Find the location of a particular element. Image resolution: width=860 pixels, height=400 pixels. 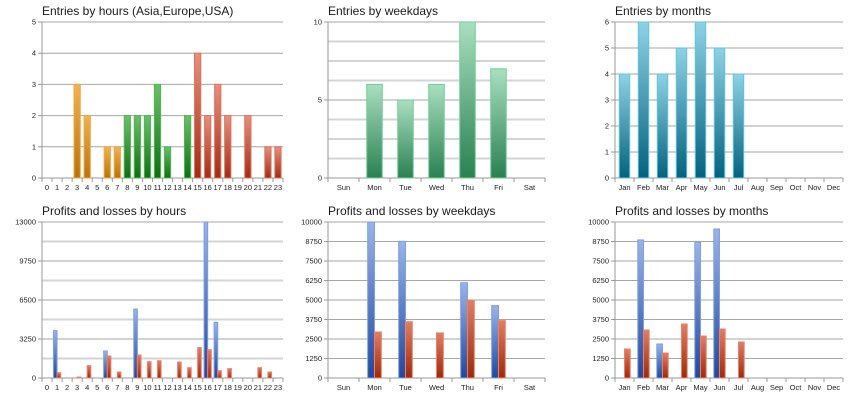

y-tick-label: 5 is located at coordinates (320, 100).